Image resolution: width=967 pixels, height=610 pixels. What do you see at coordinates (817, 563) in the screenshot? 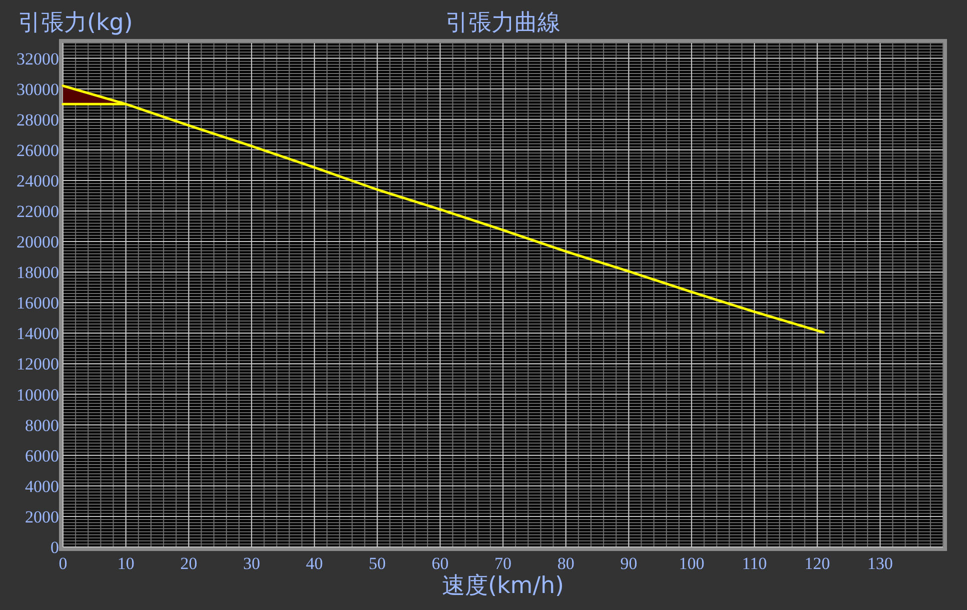
I see `x-tick-label: 120` at bounding box center [817, 563].